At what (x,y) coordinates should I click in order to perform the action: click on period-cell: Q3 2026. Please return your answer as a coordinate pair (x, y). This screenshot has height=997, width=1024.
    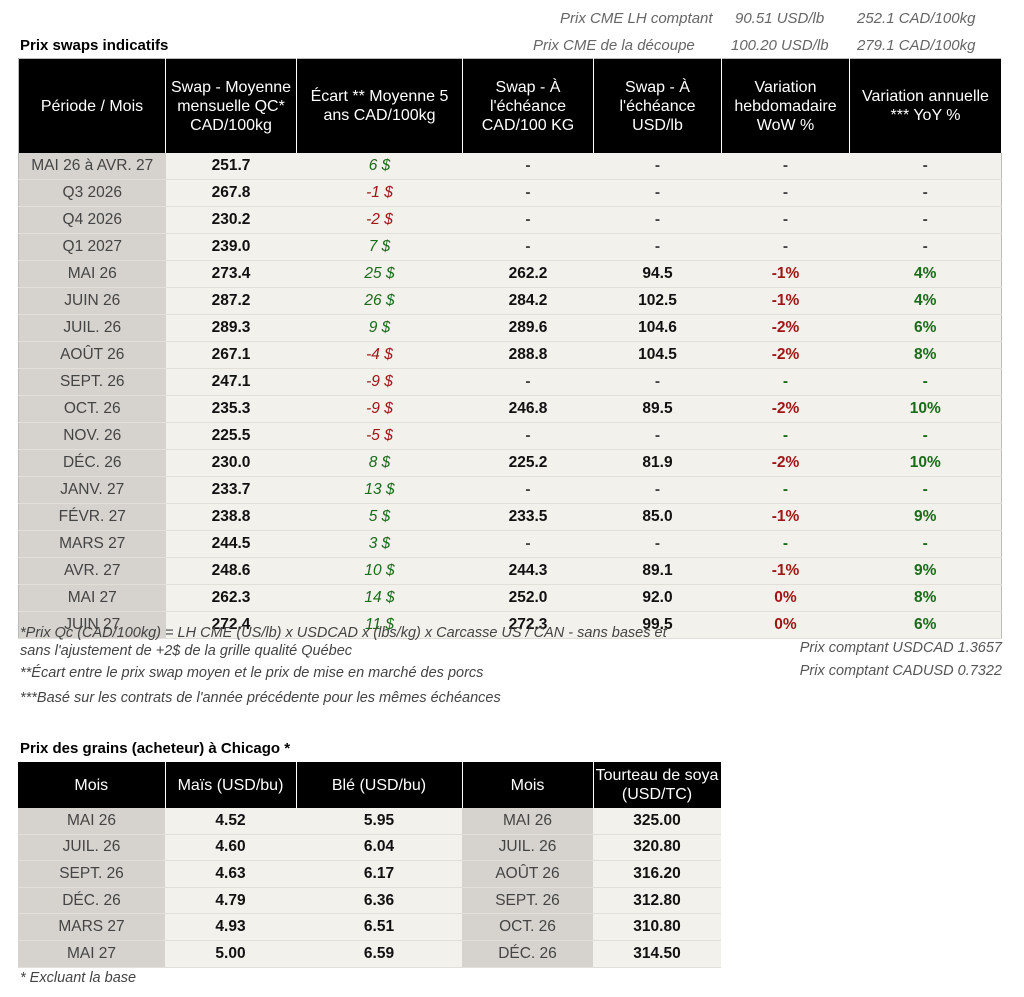
    Looking at the image, I should click on (92, 193).